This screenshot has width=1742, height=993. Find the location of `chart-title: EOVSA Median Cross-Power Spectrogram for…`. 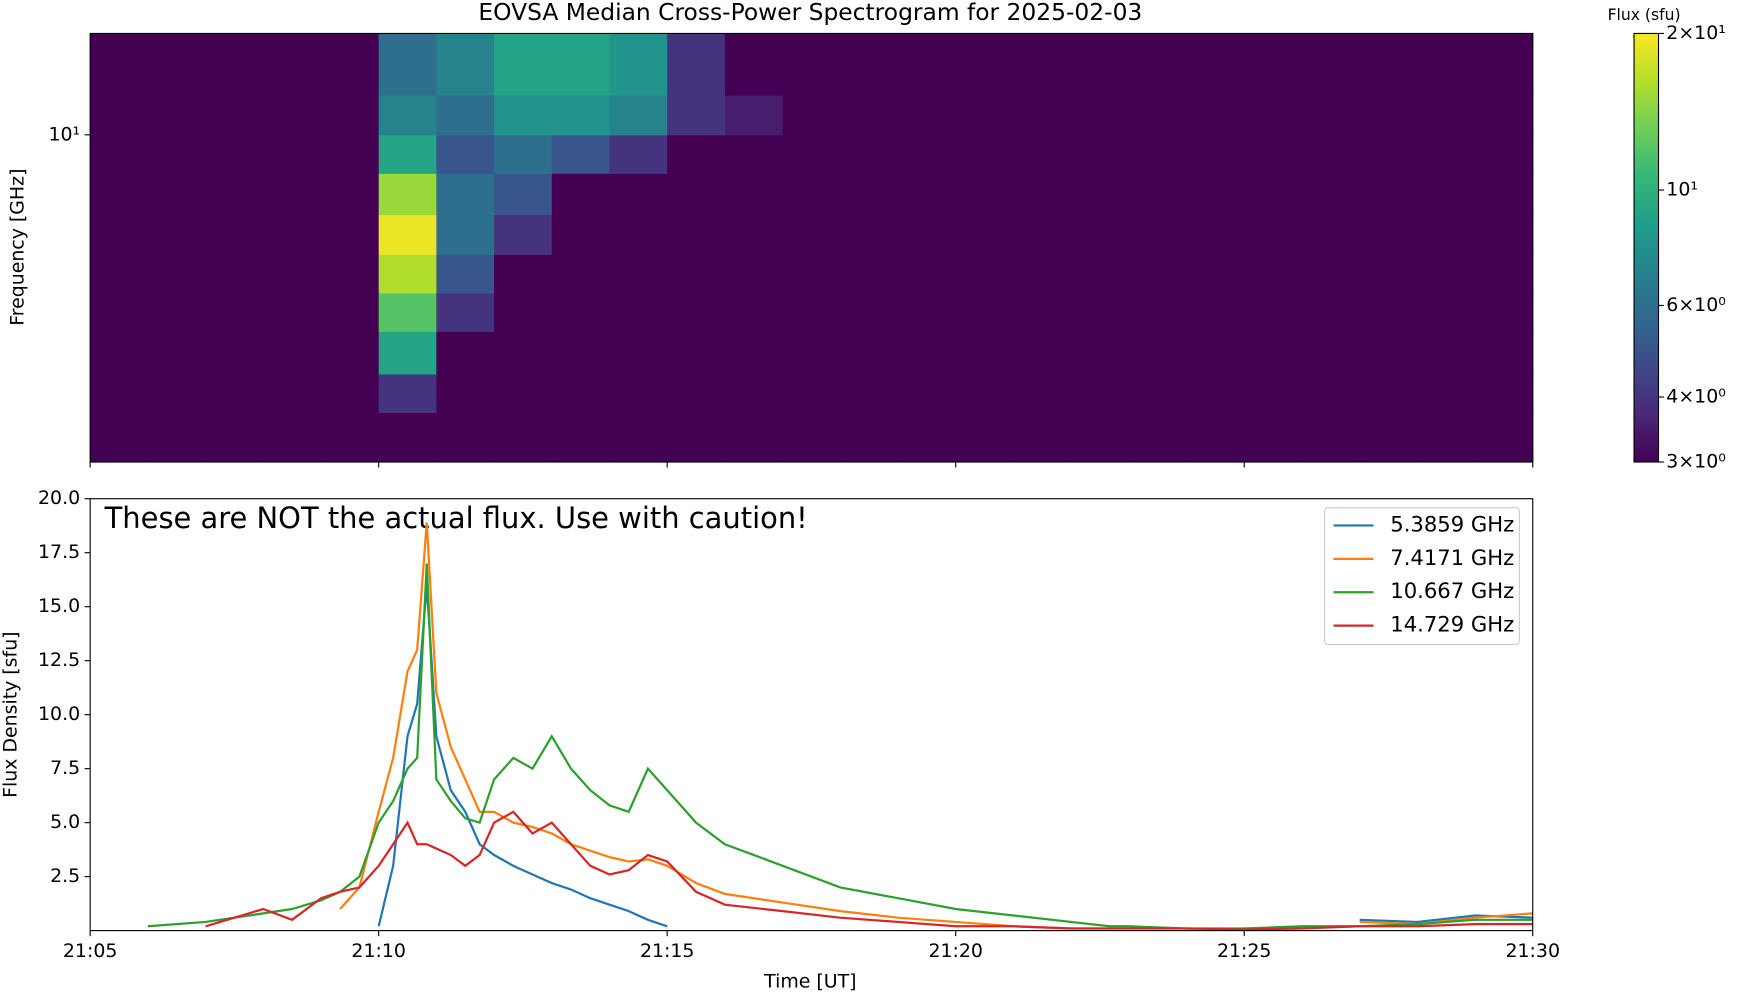

chart-title: EOVSA Median Cross-Power Spectrogram for… is located at coordinates (810, 13).